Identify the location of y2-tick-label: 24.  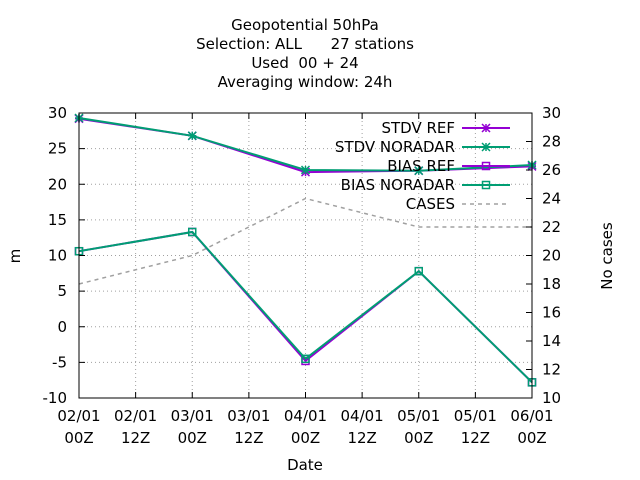
(551, 199).